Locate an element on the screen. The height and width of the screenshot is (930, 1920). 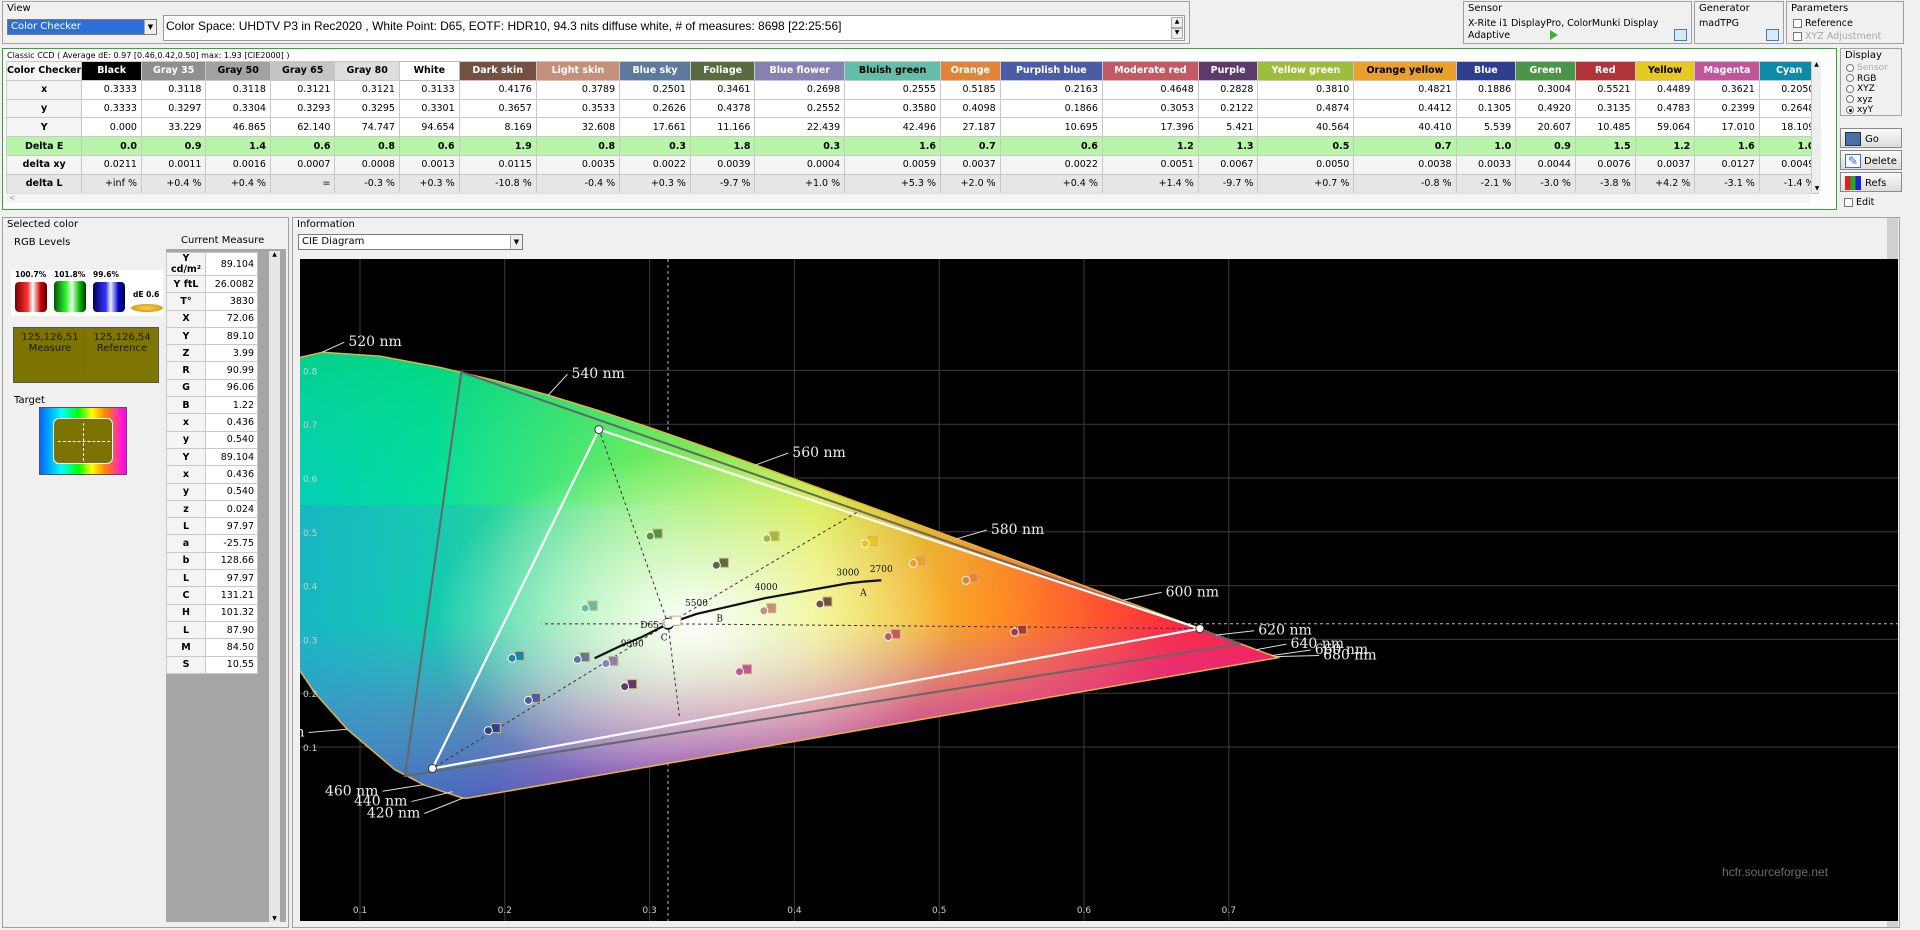
table-cell: 0.0039 is located at coordinates (722, 164).